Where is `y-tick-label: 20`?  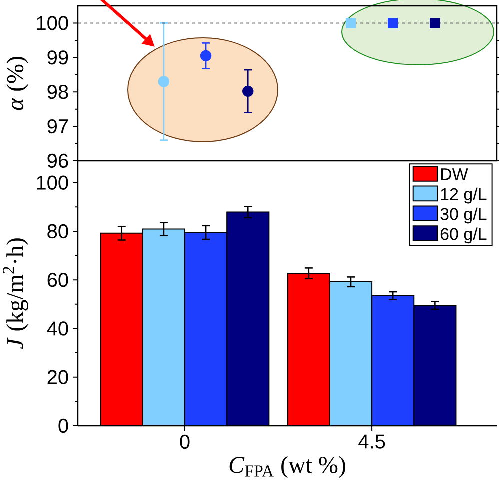
y-tick-label: 20 is located at coordinates (58, 377).